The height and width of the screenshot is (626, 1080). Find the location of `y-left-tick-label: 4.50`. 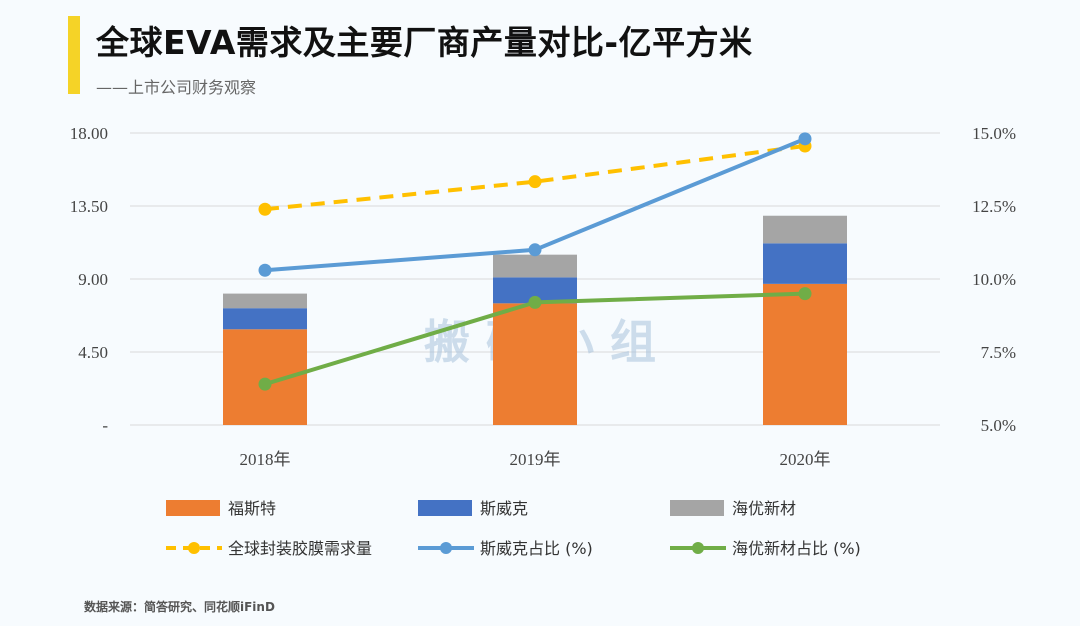

y-left-tick-label: 4.50 is located at coordinates (93, 352).